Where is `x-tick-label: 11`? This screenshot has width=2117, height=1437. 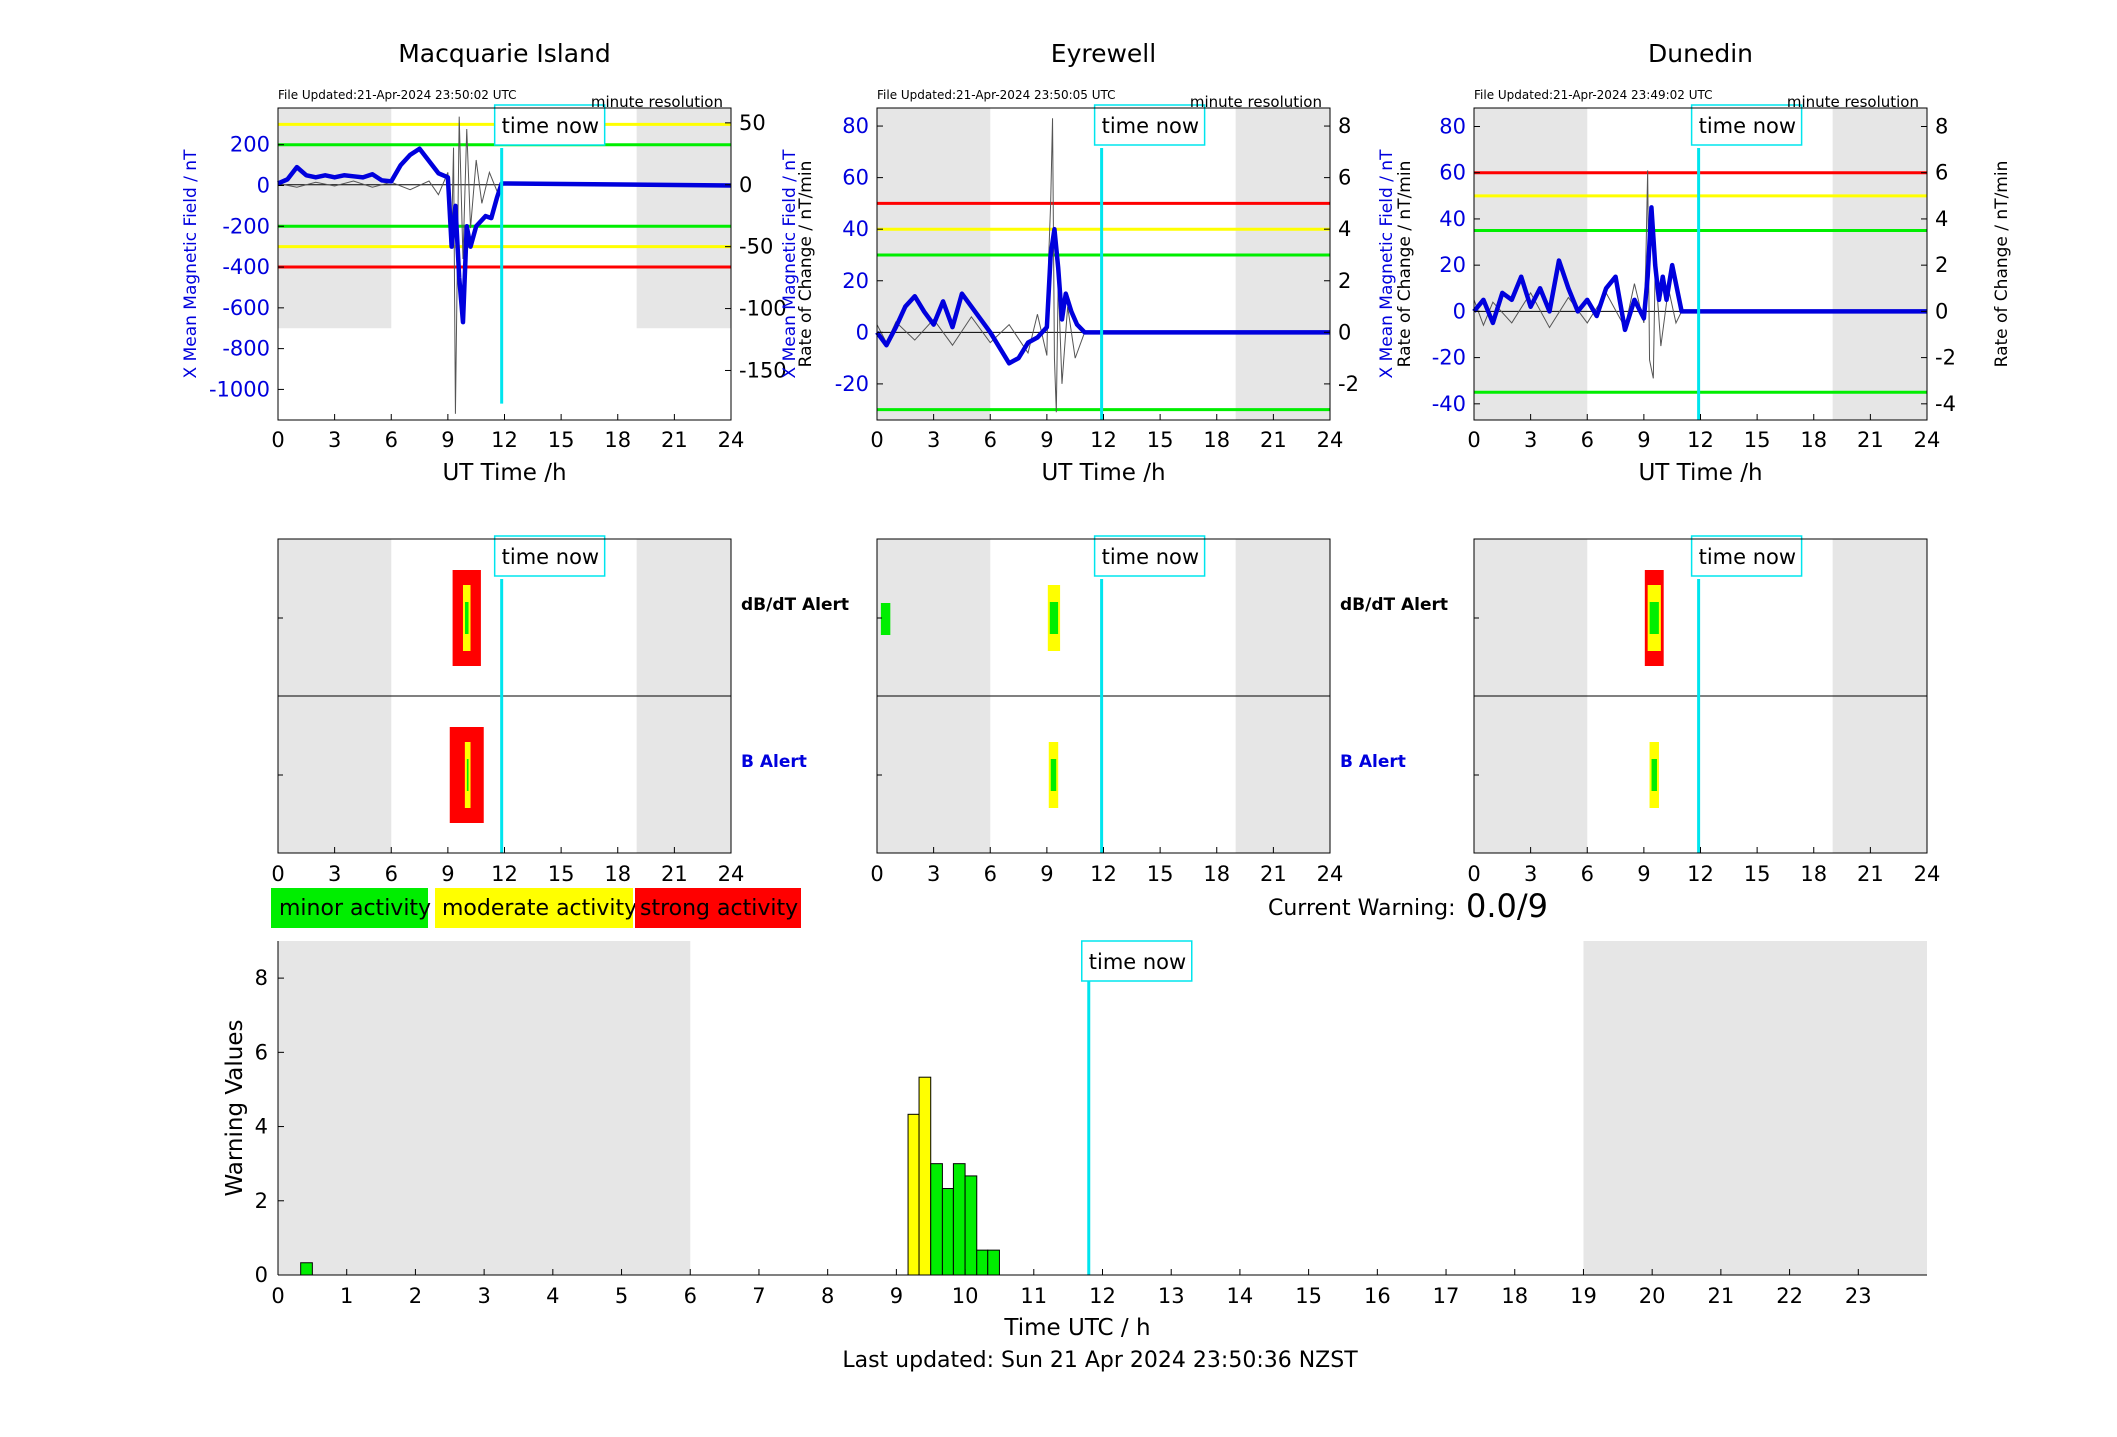
x-tick-label: 11 is located at coordinates (1033, 1296).